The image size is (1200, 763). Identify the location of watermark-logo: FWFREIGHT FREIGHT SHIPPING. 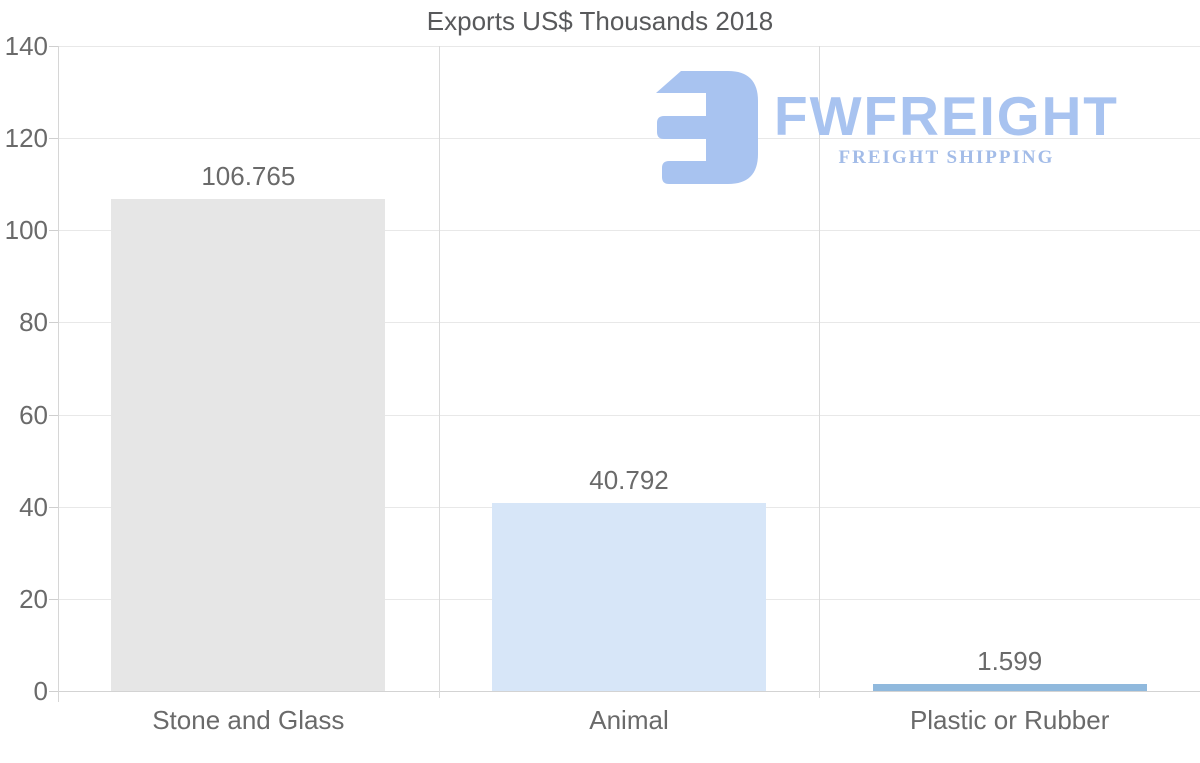
(883, 127).